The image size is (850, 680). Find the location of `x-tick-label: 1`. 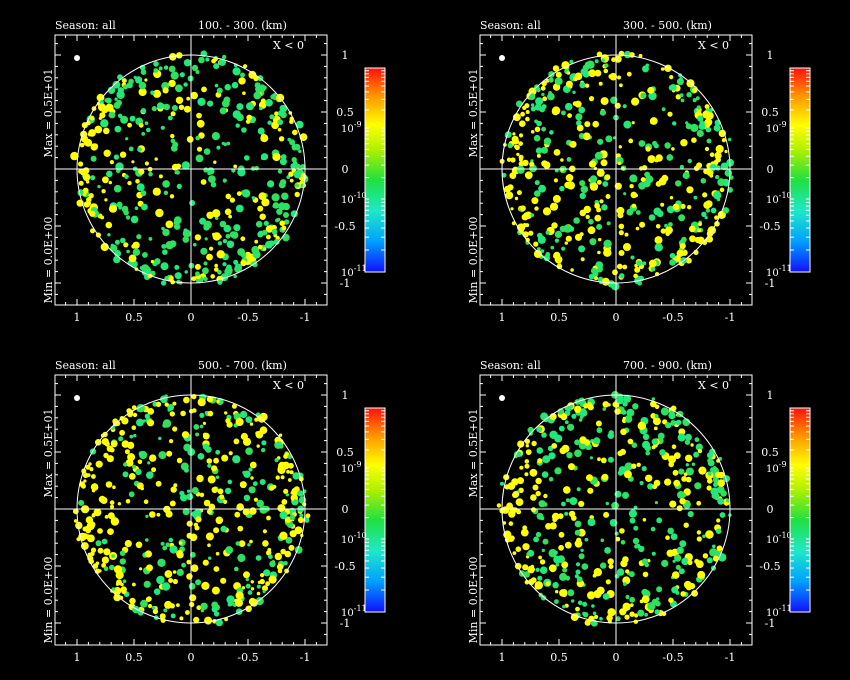

x-tick-label: 1 is located at coordinates (502, 657).